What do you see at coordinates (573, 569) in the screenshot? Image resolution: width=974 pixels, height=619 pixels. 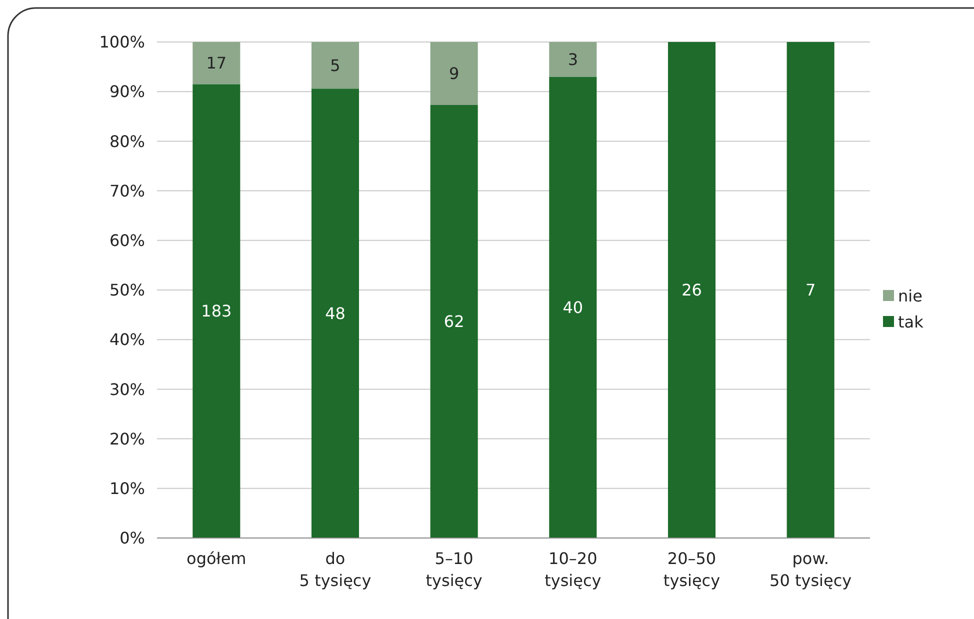 I see `x-tick-label: 10–20 tysięcy` at bounding box center [573, 569].